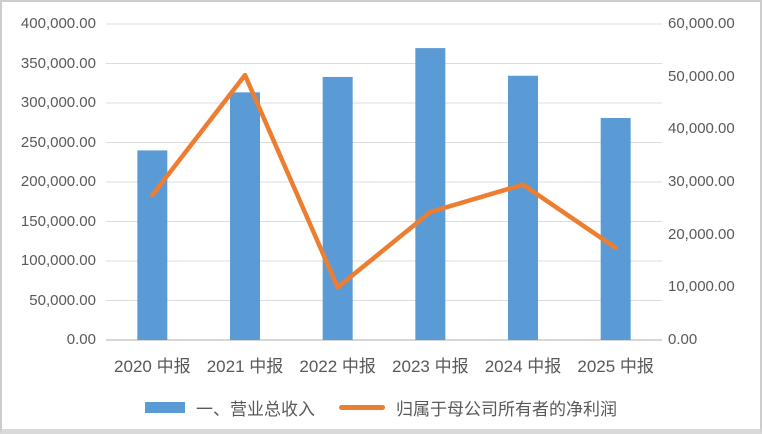 Image resolution: width=762 pixels, height=434 pixels. I want to click on legend-label-net-profit: 归属于母公司所有者的净利润, so click(506, 409).